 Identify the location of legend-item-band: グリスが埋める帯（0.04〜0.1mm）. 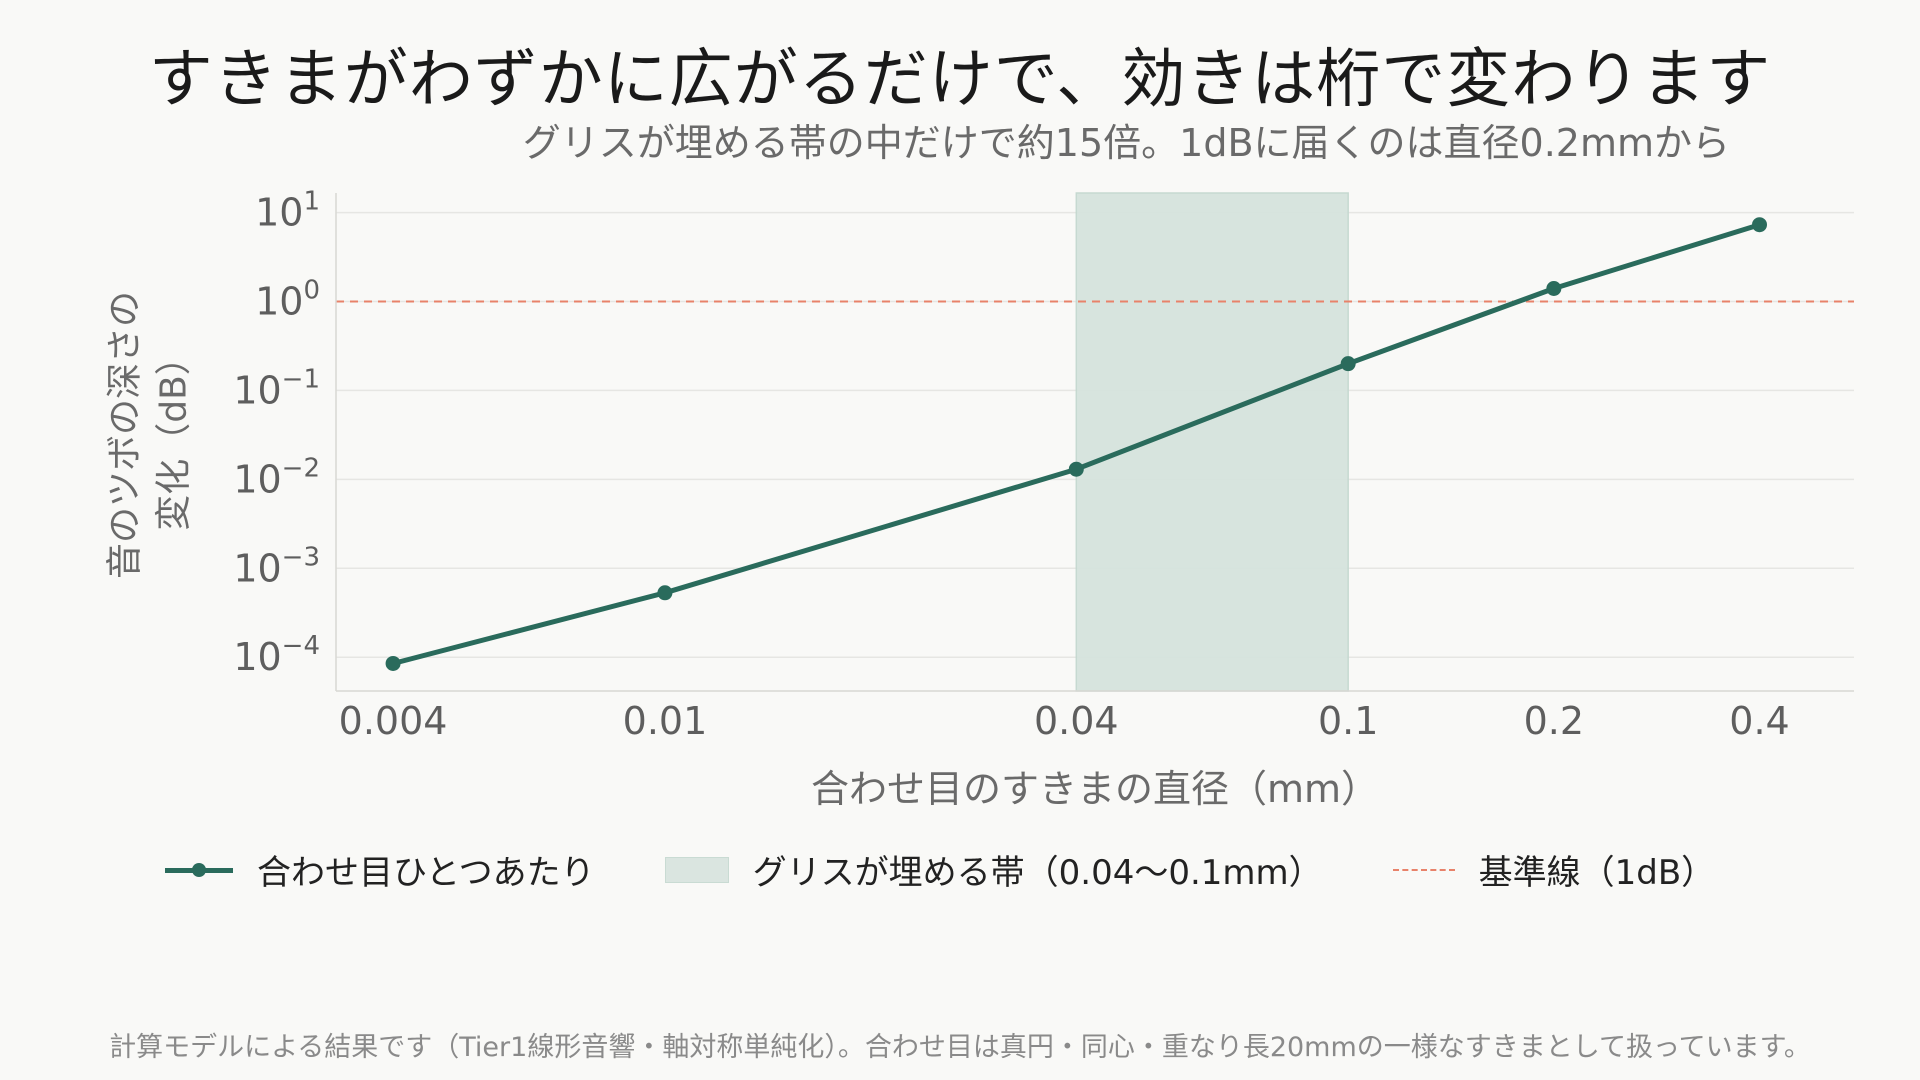
(993, 869).